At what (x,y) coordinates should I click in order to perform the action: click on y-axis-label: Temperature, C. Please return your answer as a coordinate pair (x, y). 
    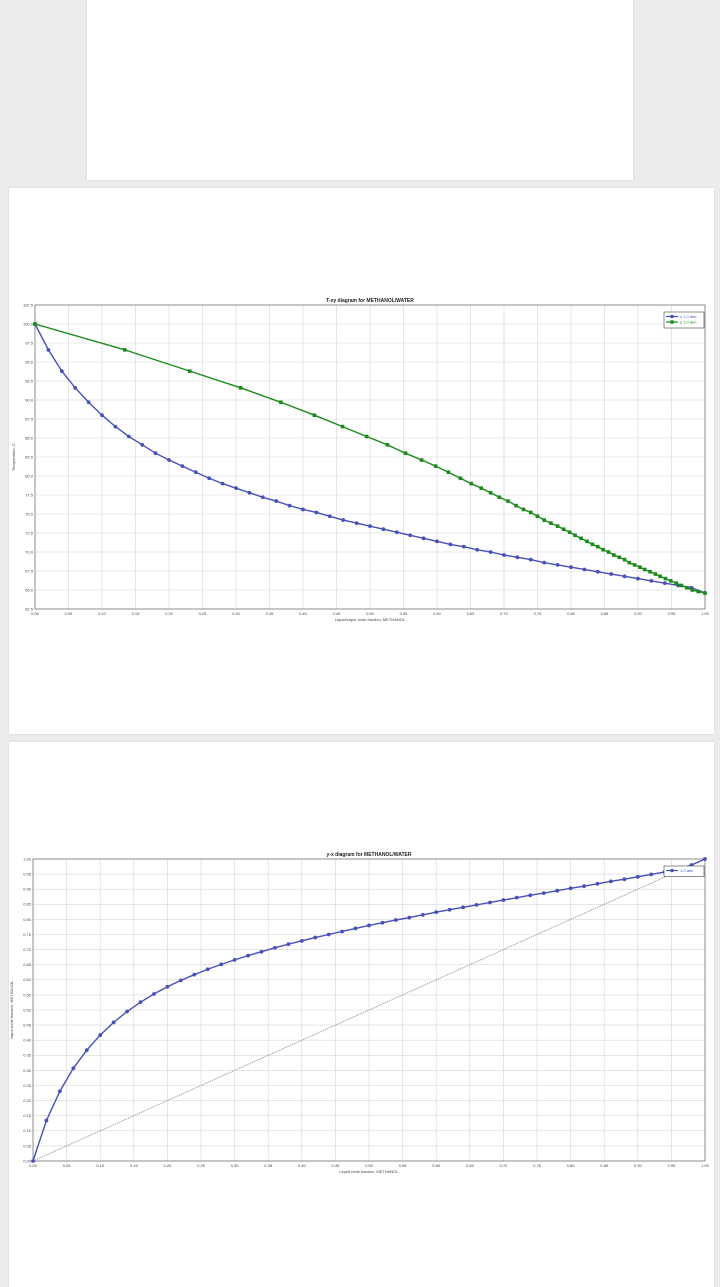
    Looking at the image, I should click on (13, 457).